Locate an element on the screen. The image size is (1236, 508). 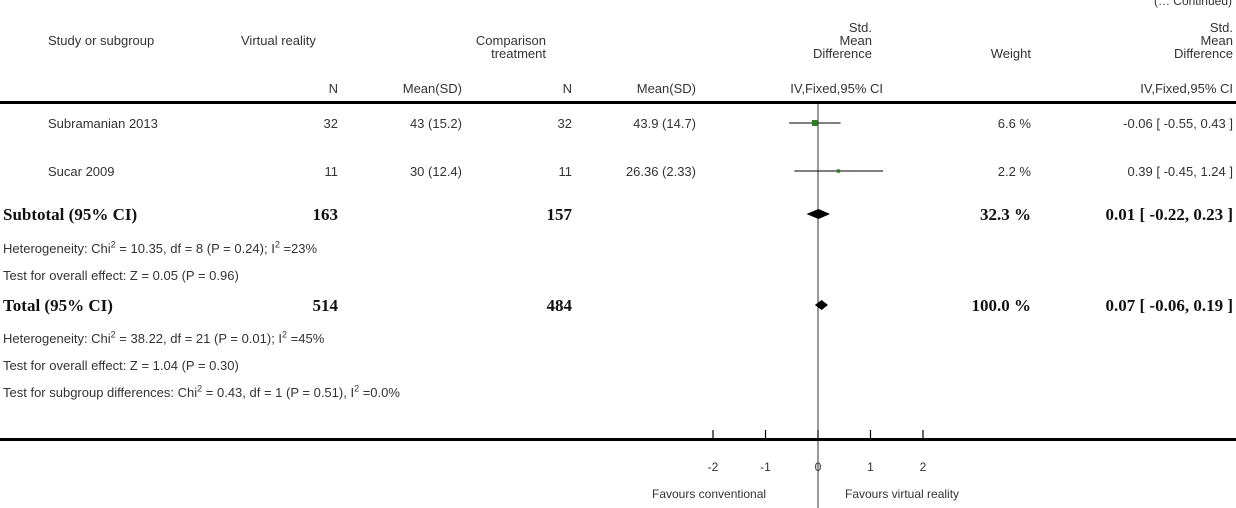
total-weight: 100.0 % is located at coordinates (1001, 305).